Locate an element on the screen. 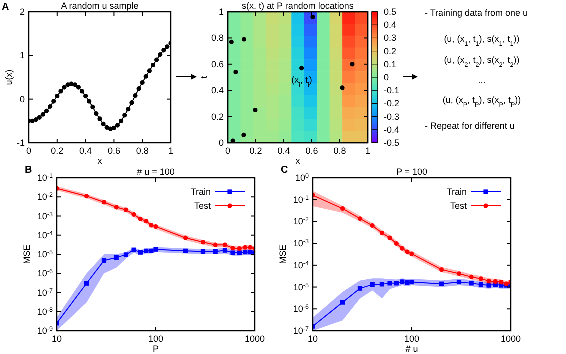 The height and width of the screenshot is (354, 566). color-bar-label: -0.4 is located at coordinates (392, 129).